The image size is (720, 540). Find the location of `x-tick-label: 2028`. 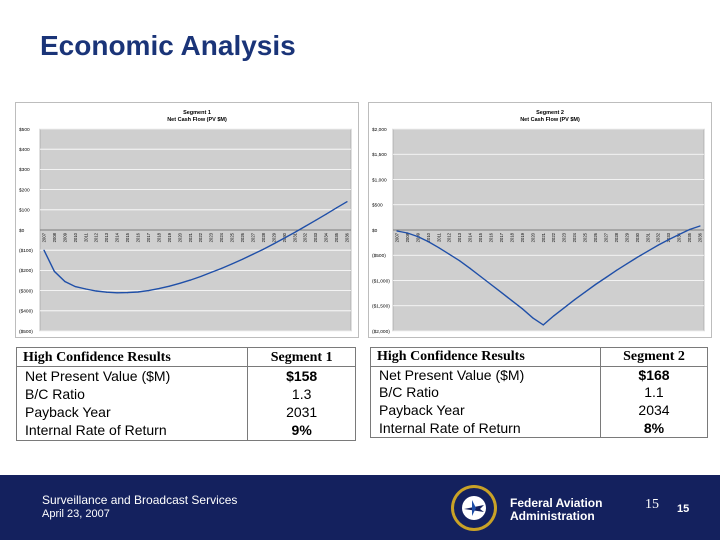

x-tick-label: 2028 is located at coordinates (263, 237).